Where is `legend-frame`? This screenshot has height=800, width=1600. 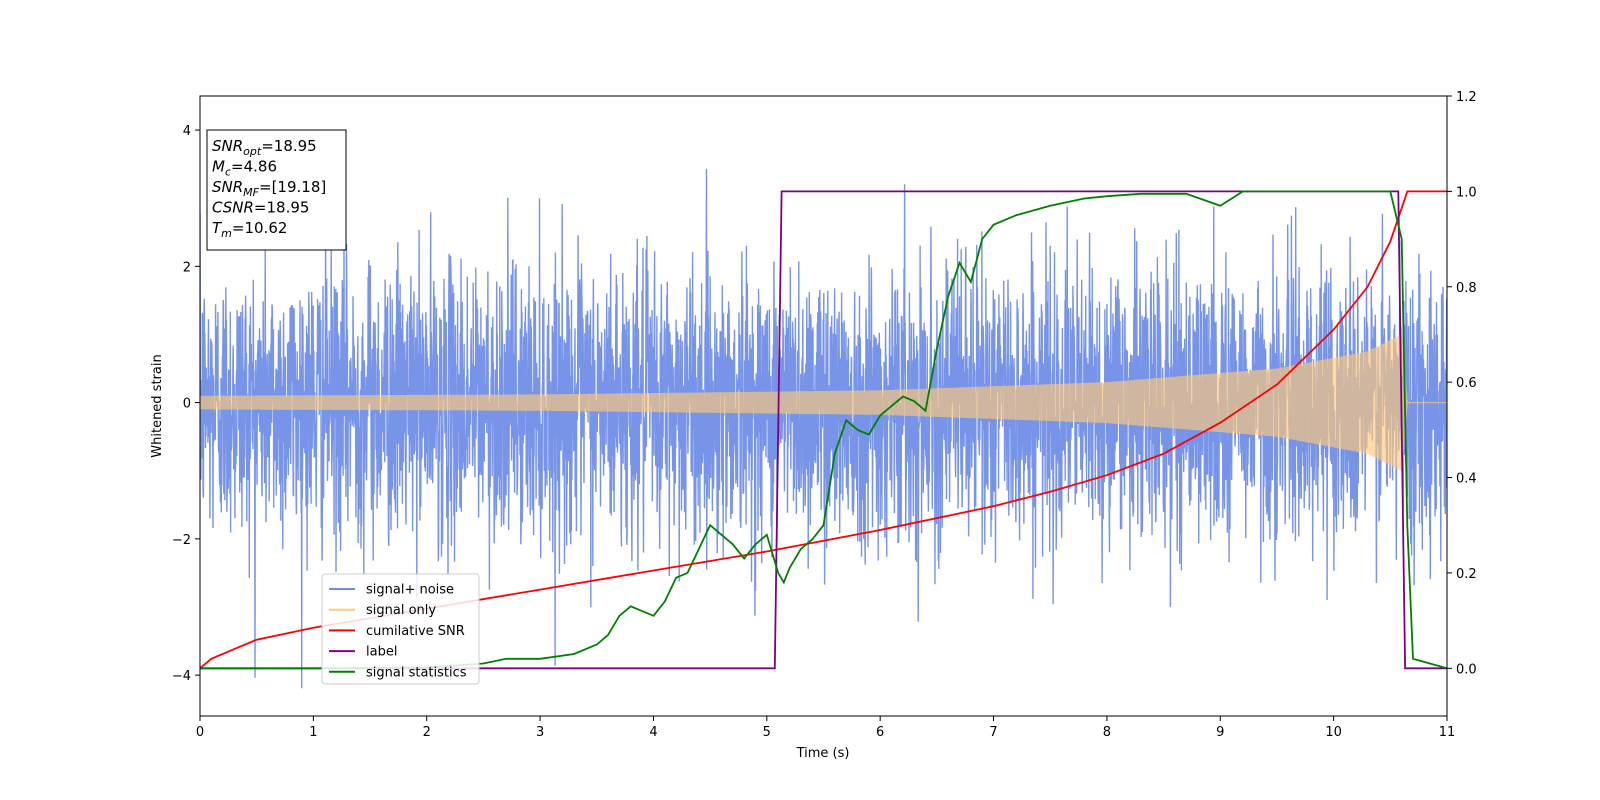
legend-frame is located at coordinates (400, 629).